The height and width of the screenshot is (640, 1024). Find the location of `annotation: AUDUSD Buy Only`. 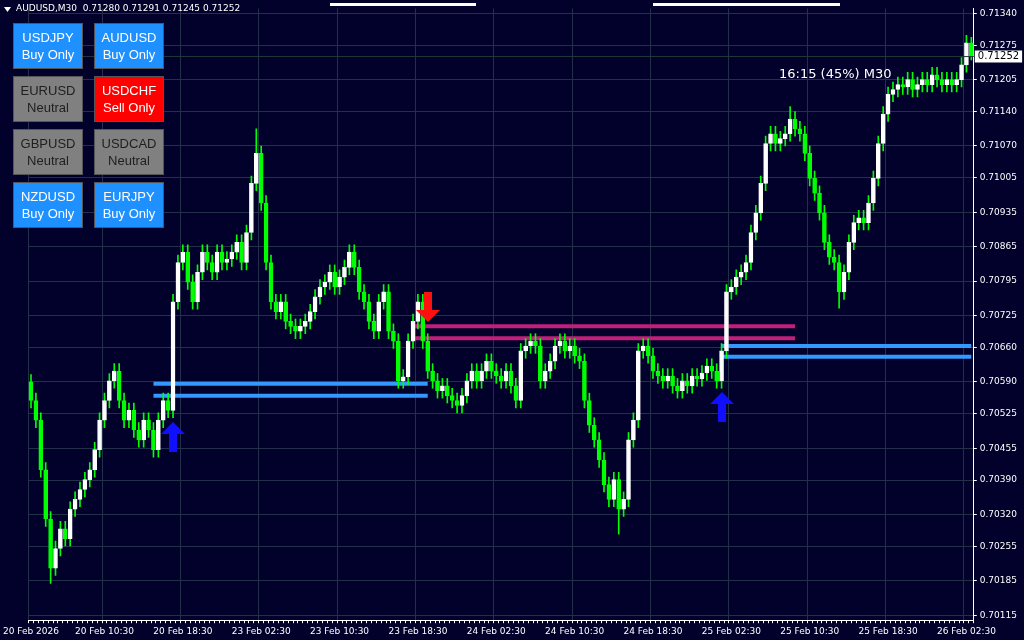

annotation: AUDUSD Buy Only is located at coordinates (129, 46).